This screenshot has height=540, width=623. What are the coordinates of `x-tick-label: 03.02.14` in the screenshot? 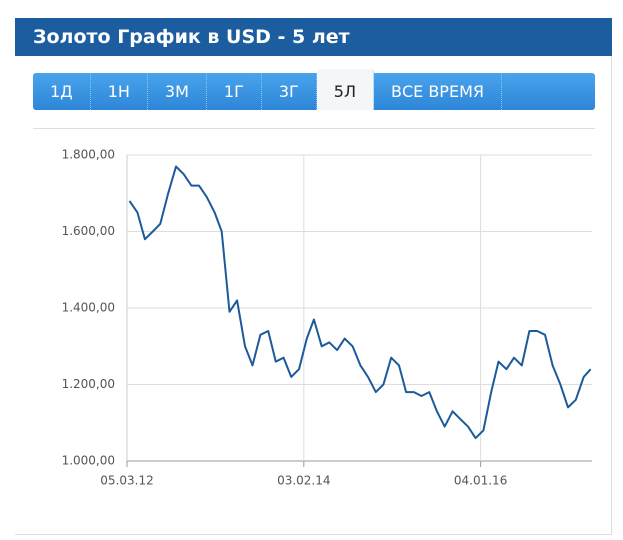 It's located at (303, 481).